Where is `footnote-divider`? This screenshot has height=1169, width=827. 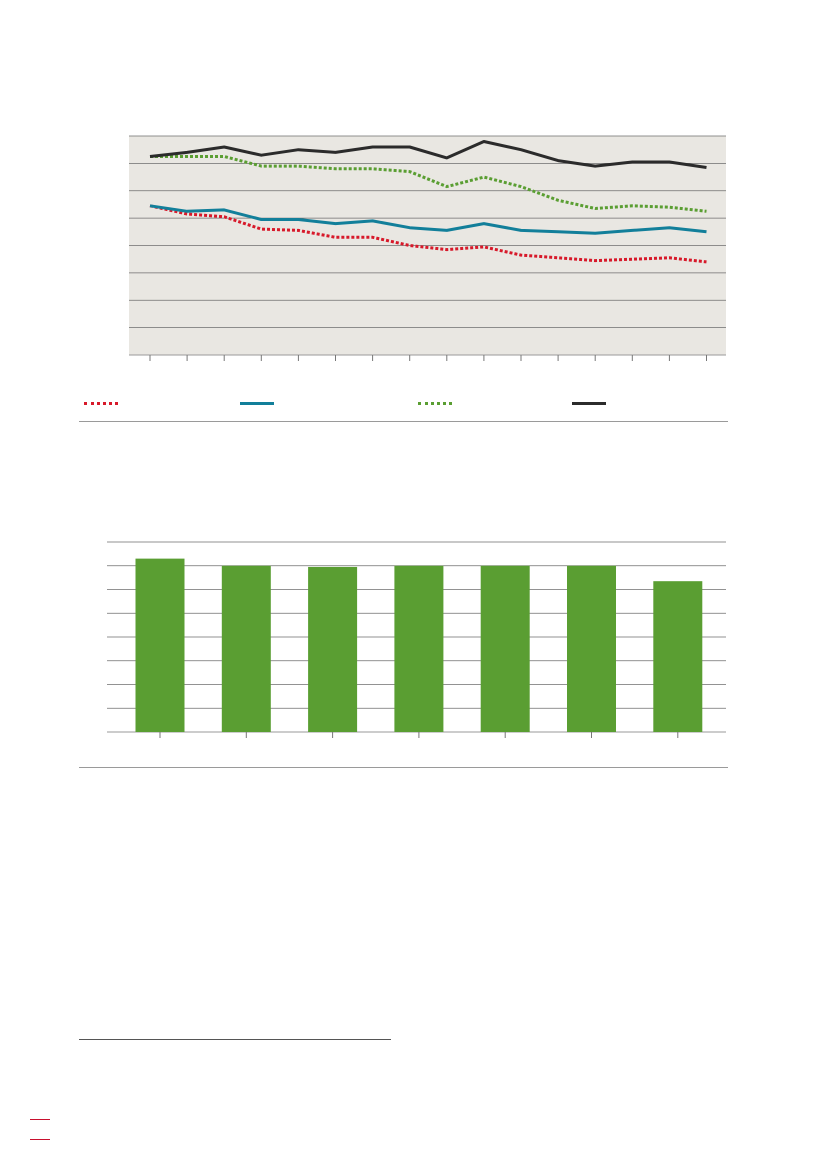 footnote-divider is located at coordinates (235, 1039).